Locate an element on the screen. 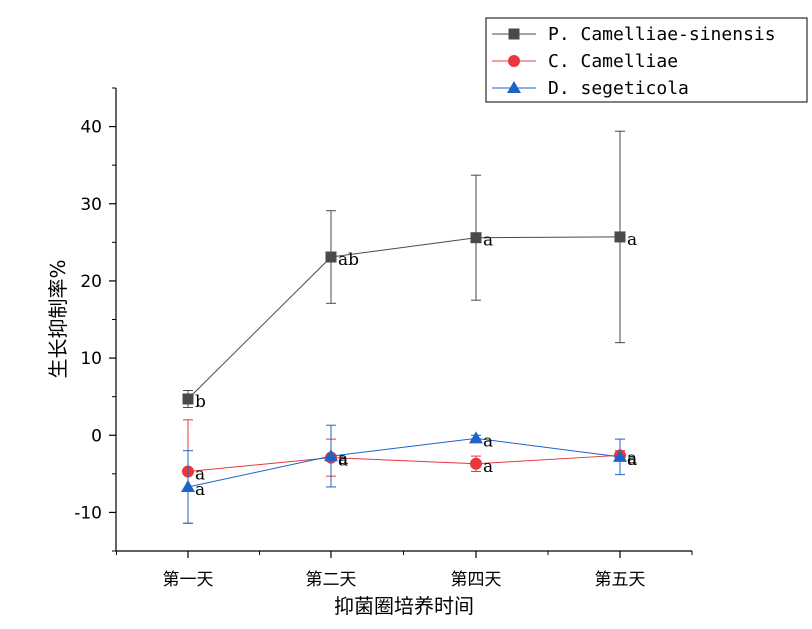 This screenshot has height=629, width=812. x-tick-label: 第二天 is located at coordinates (331, 580).